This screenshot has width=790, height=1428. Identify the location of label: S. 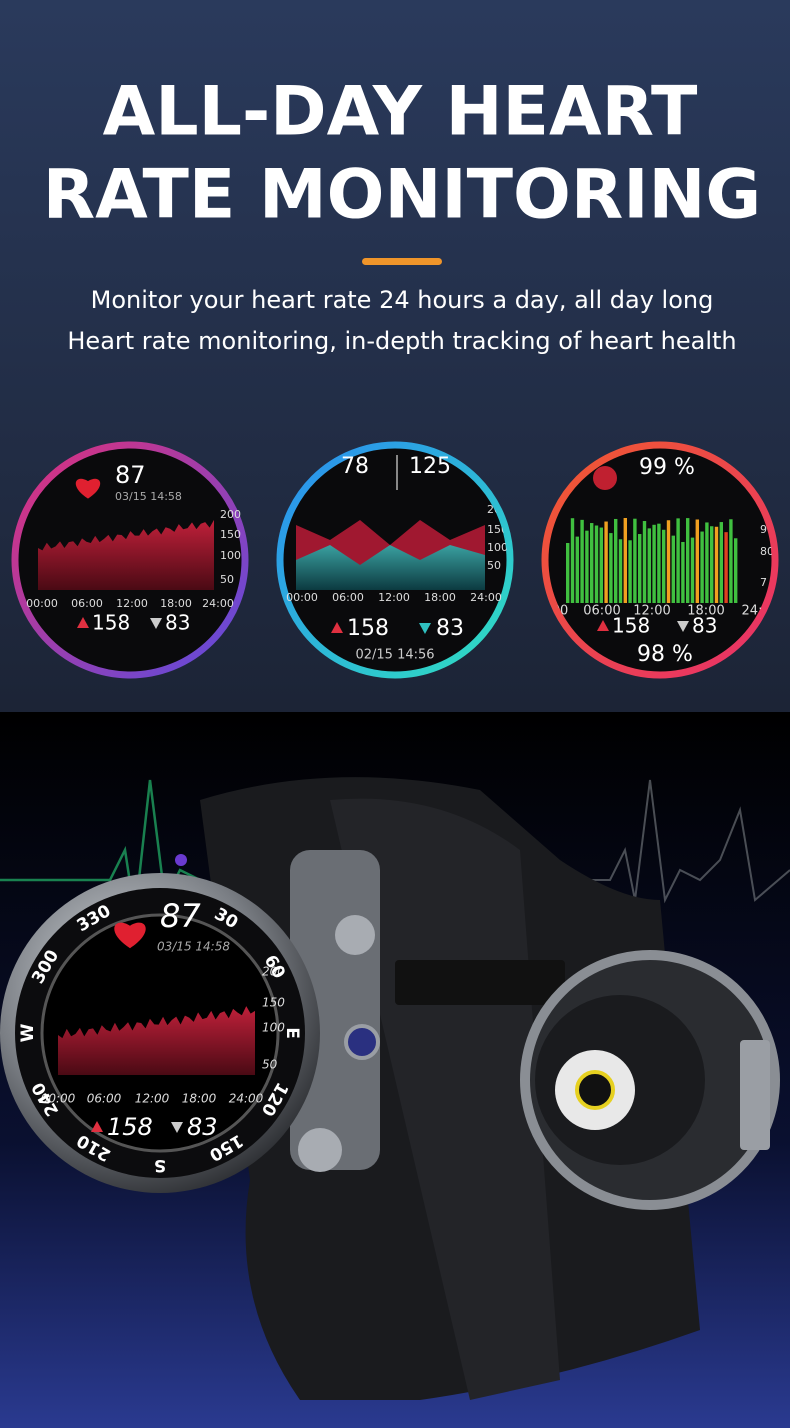
(160, 1165).